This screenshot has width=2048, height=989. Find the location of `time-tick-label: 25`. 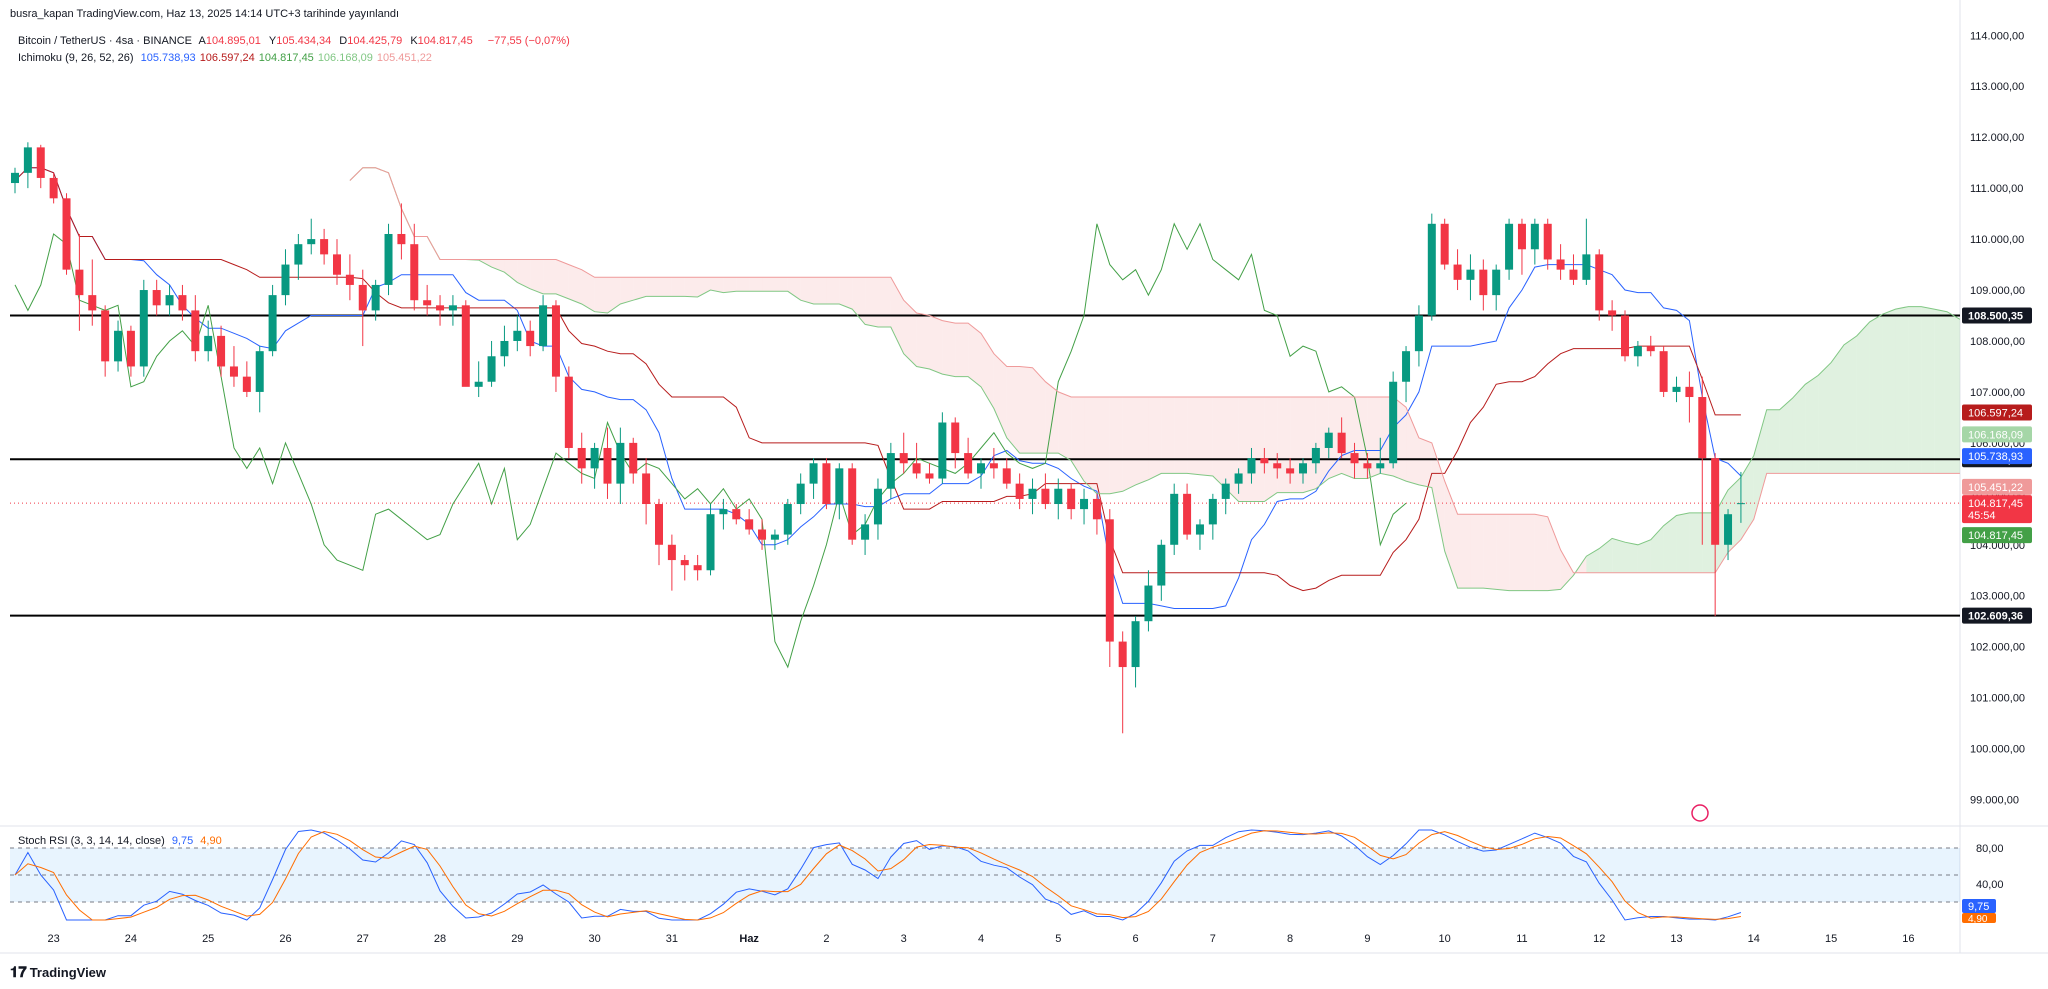

time-tick-label: 25 is located at coordinates (208, 939).